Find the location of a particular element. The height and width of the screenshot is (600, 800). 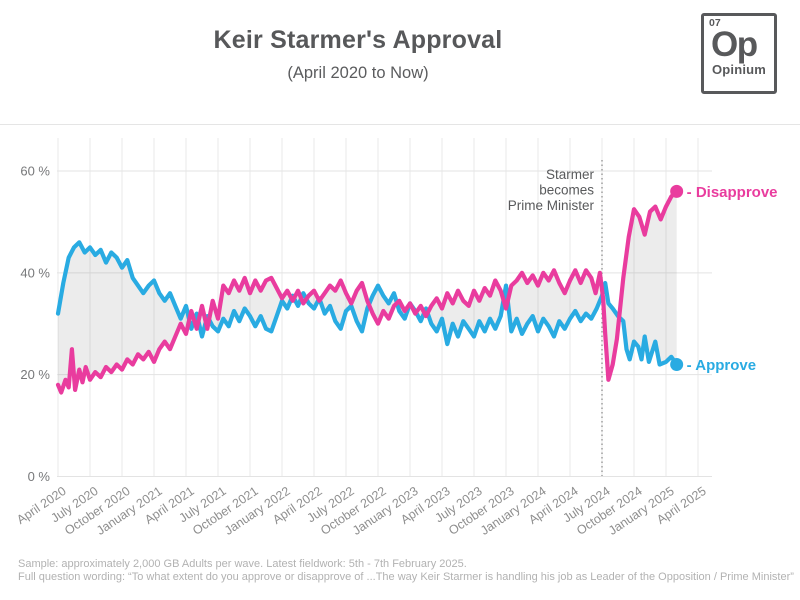

pm-annotation-line: becomes is located at coordinates (566, 190).